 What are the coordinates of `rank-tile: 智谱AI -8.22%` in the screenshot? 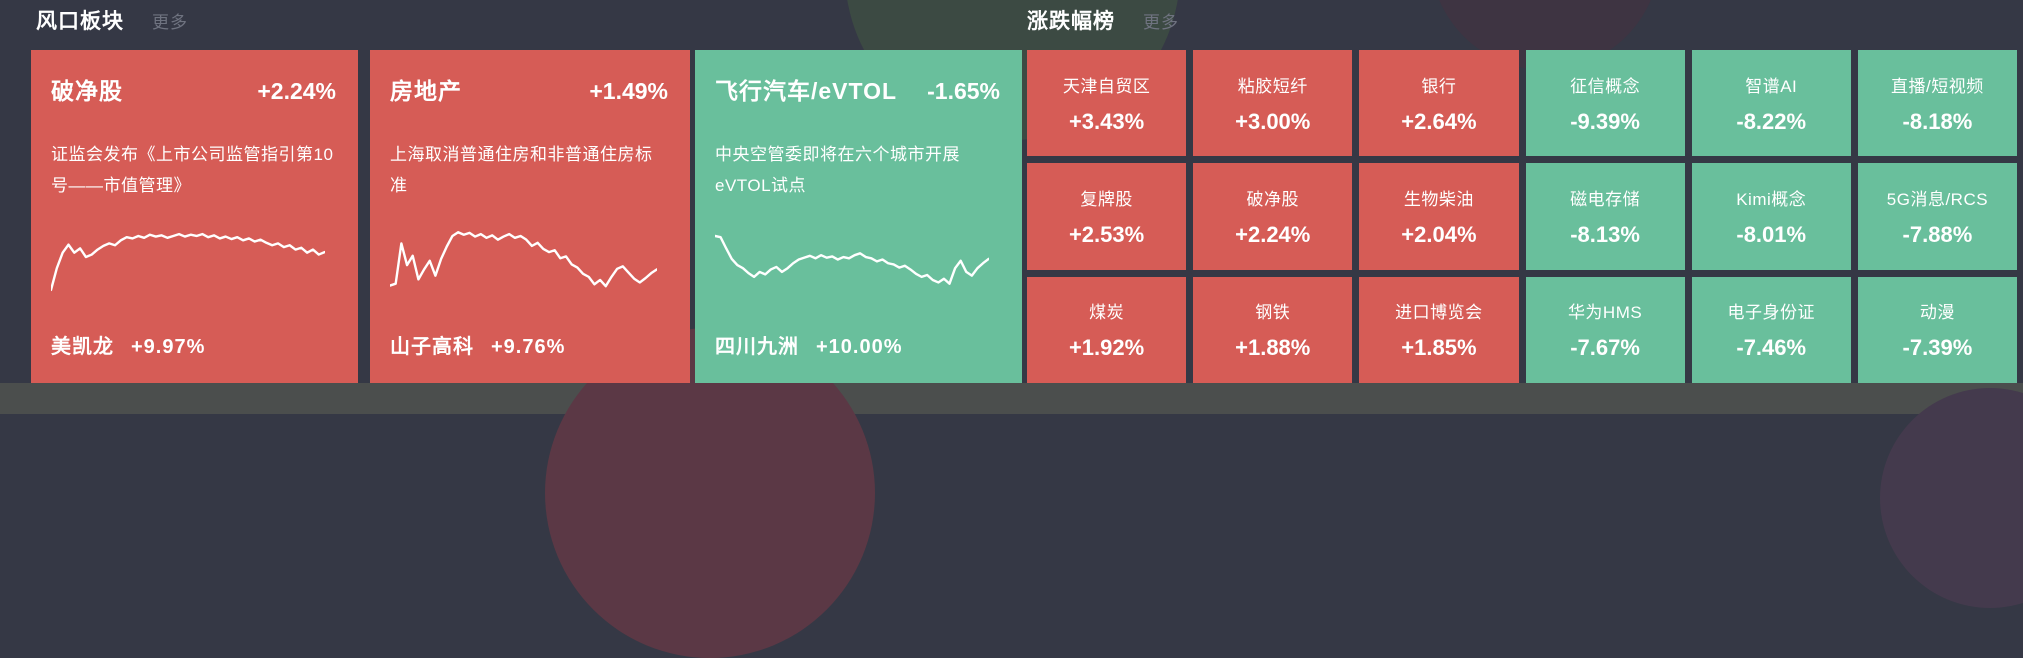 It's located at (1771, 103).